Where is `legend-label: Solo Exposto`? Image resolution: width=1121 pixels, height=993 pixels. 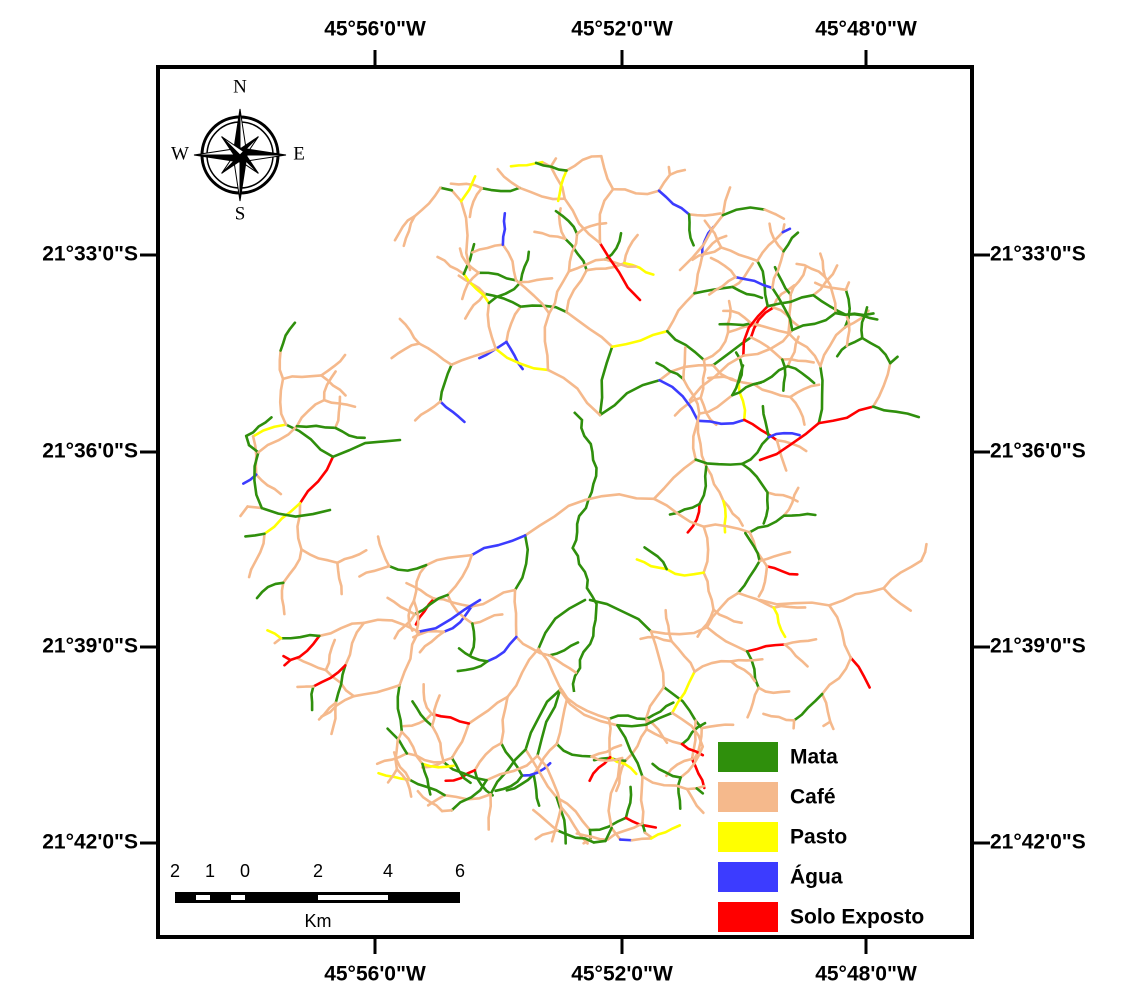
legend-label: Solo Exposto is located at coordinates (857, 917).